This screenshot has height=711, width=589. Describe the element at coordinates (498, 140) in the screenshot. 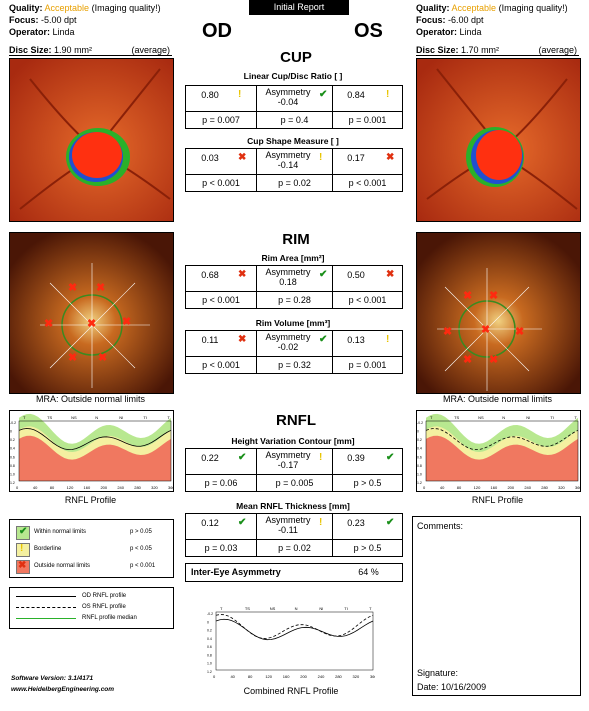

I see `os-cup-svg` at that location.